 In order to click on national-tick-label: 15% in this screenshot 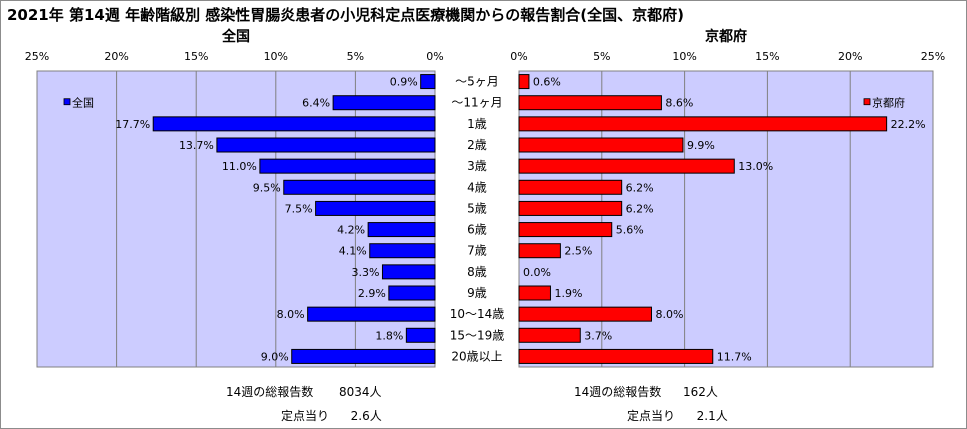, I will do `click(196, 56)`.